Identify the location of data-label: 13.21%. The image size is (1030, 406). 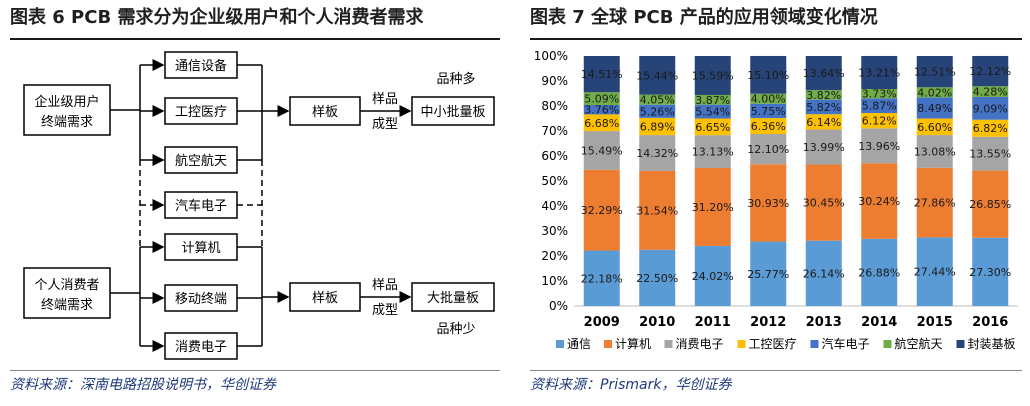
(879, 72).